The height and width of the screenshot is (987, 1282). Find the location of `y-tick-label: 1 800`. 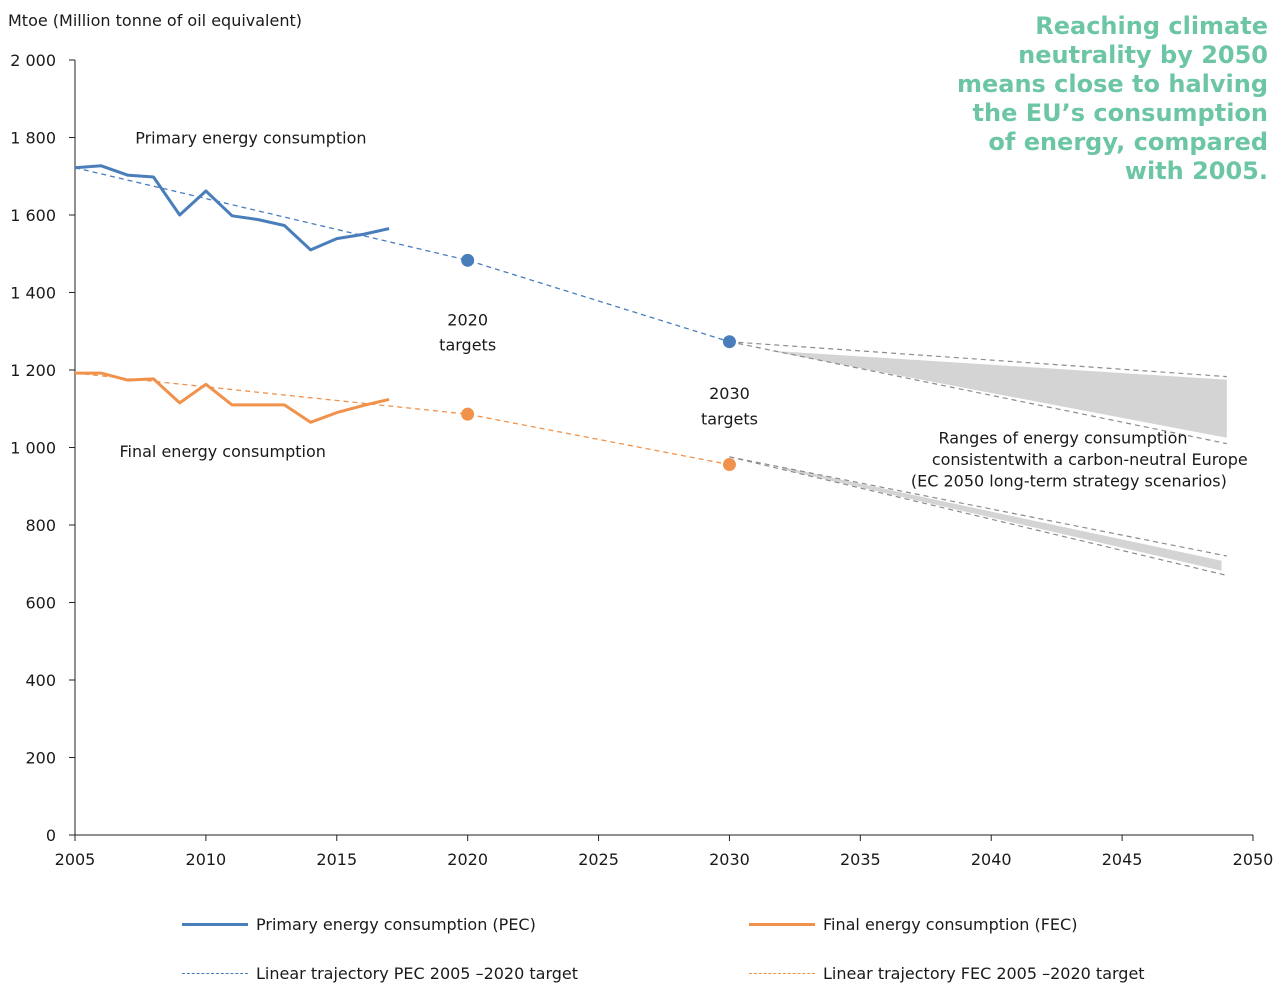

y-tick-label: 1 800 is located at coordinates (33, 138).